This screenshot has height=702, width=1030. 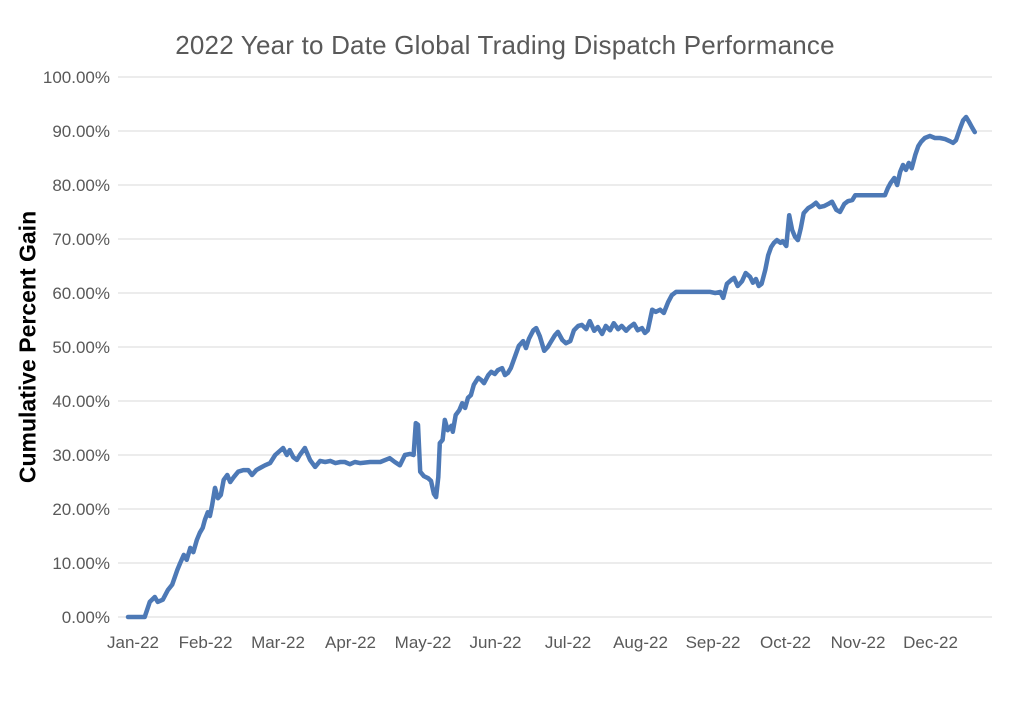 I want to click on x-tick-label: Mar-22, so click(x=278, y=642).